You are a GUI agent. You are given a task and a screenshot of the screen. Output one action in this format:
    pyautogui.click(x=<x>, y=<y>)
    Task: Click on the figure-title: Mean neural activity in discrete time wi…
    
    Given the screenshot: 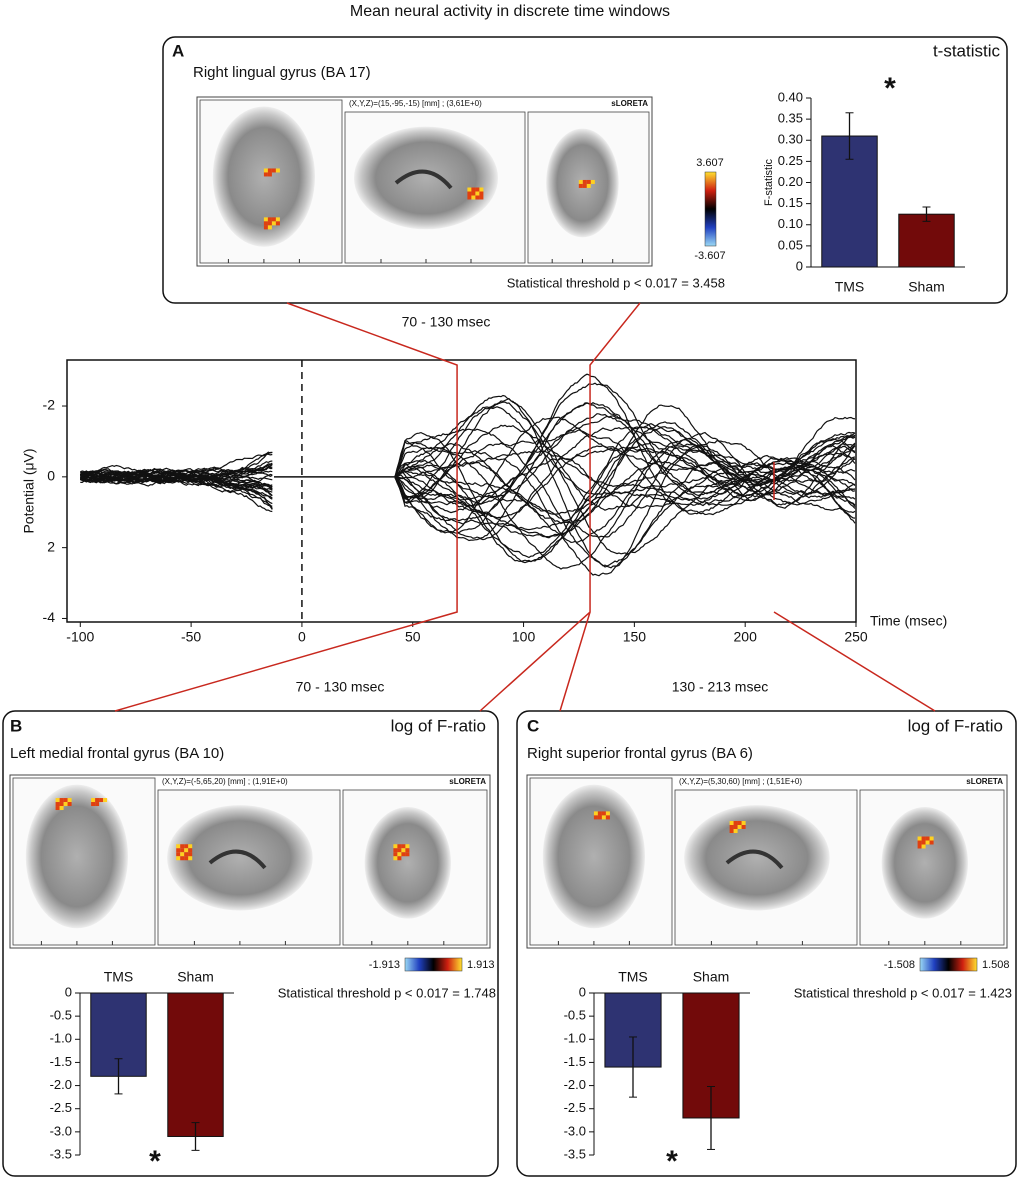 What is the action you would take?
    pyautogui.click(x=510, y=11)
    